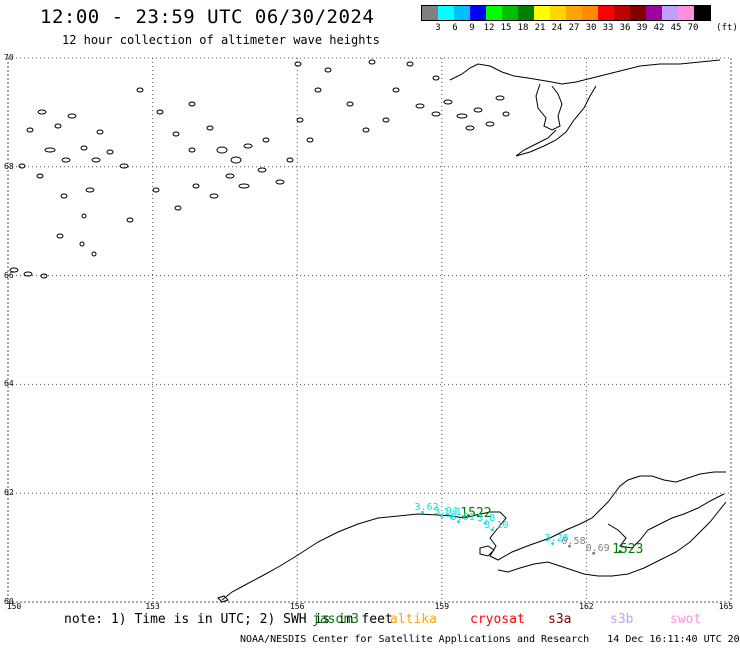  I want to click on observation-label: 3.94, so click(445, 512).